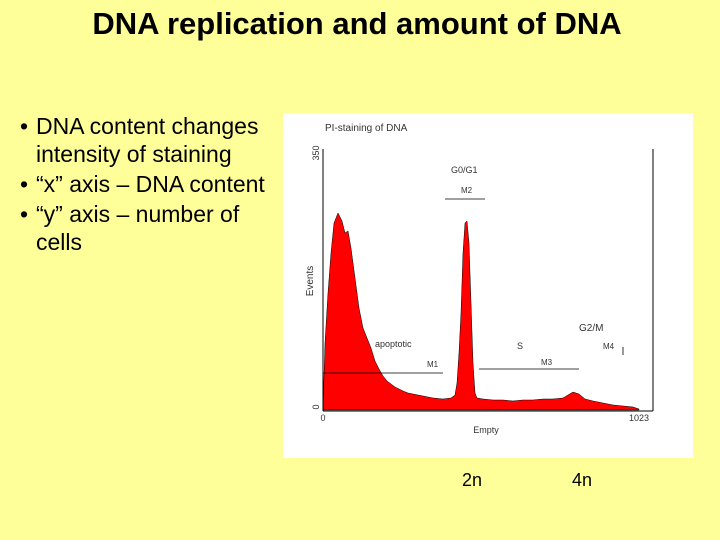 The image size is (720, 540). Describe the element at coordinates (547, 362) in the screenshot. I see `region-label-m3: M3` at that location.